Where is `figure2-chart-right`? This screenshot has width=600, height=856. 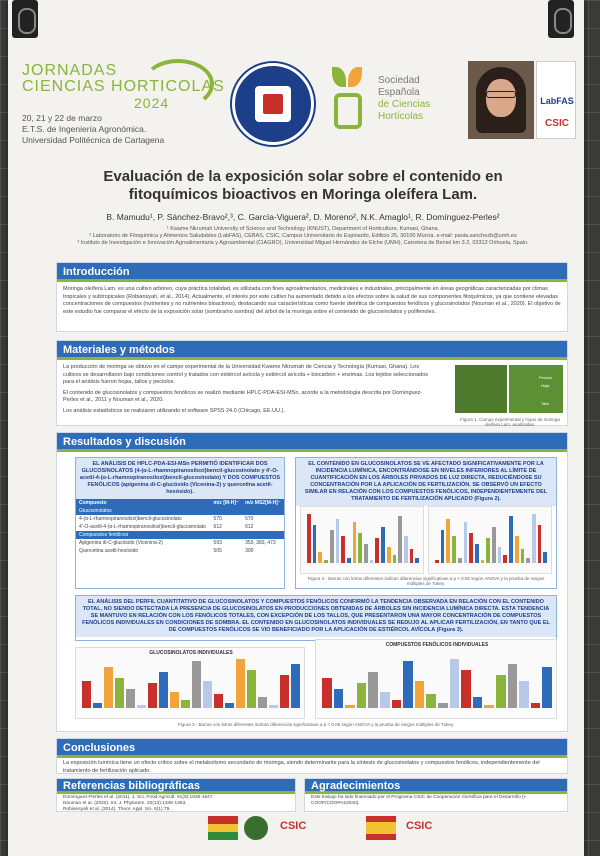 figure2-chart-right is located at coordinates (490, 540).